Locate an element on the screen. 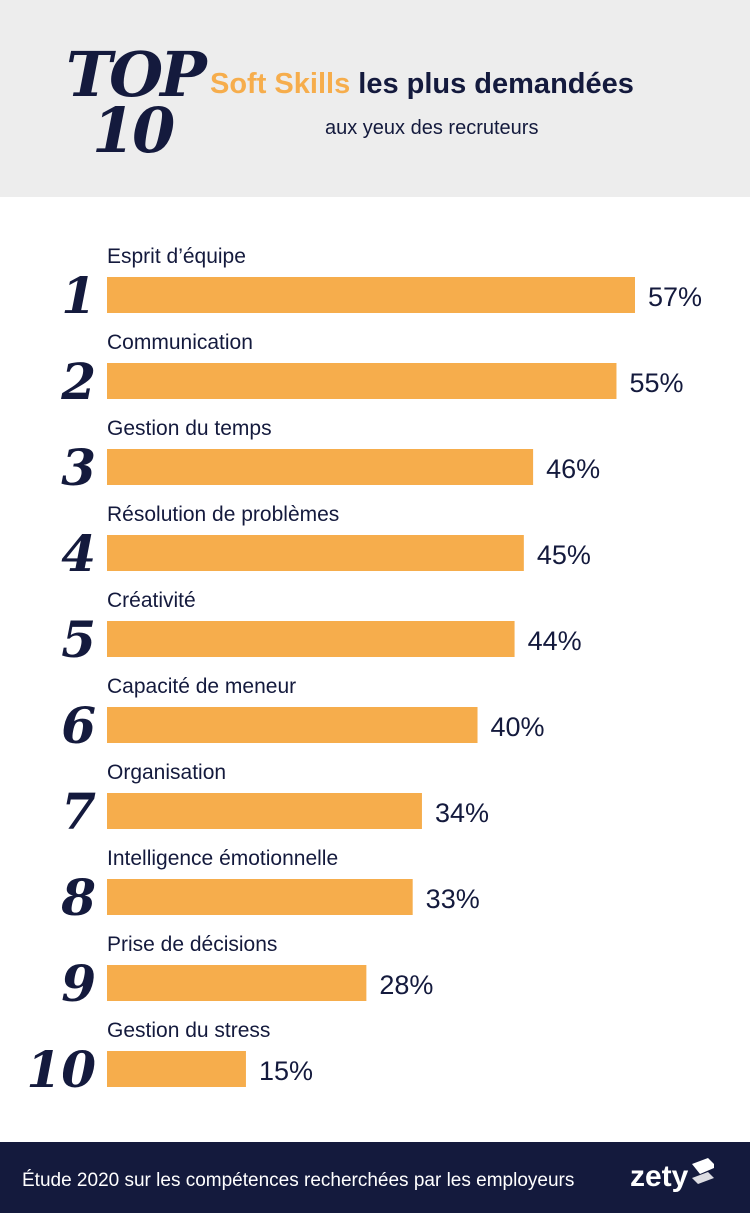 The width and height of the screenshot is (750, 1213). value-label: 34% is located at coordinates (462, 813).